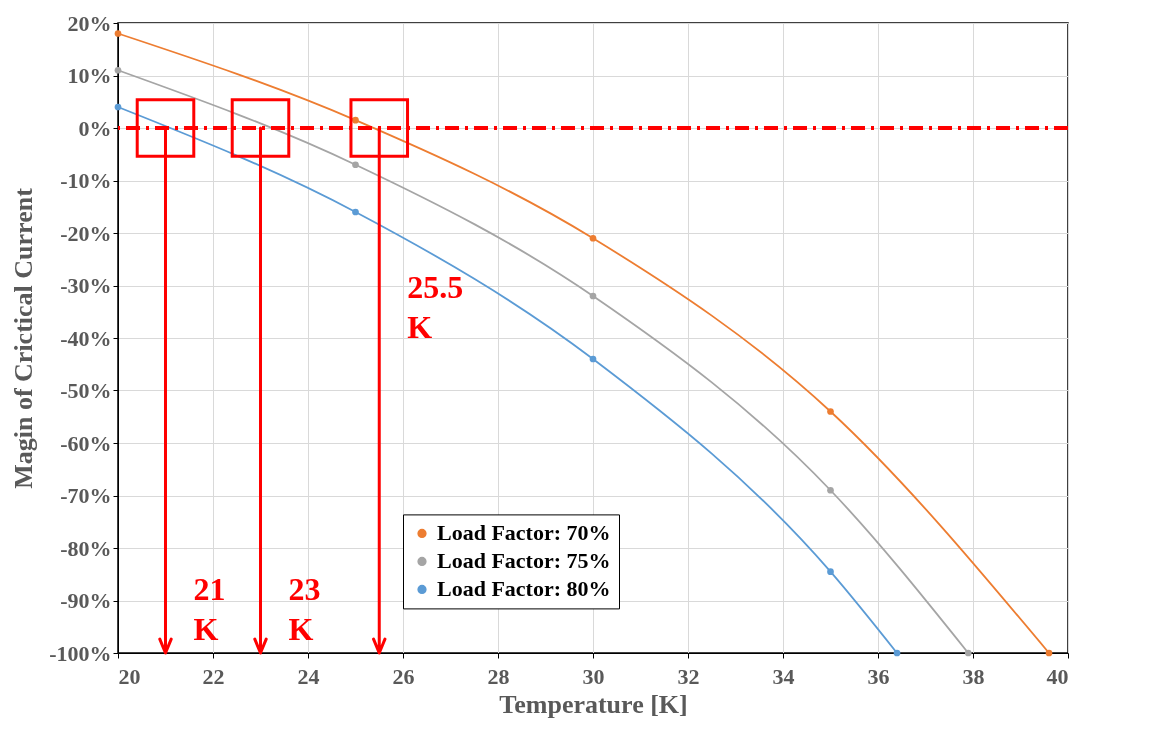 The height and width of the screenshot is (753, 1149). Describe the element at coordinates (435, 306) in the screenshot. I see `ref-line-label: 25.5 K` at that location.